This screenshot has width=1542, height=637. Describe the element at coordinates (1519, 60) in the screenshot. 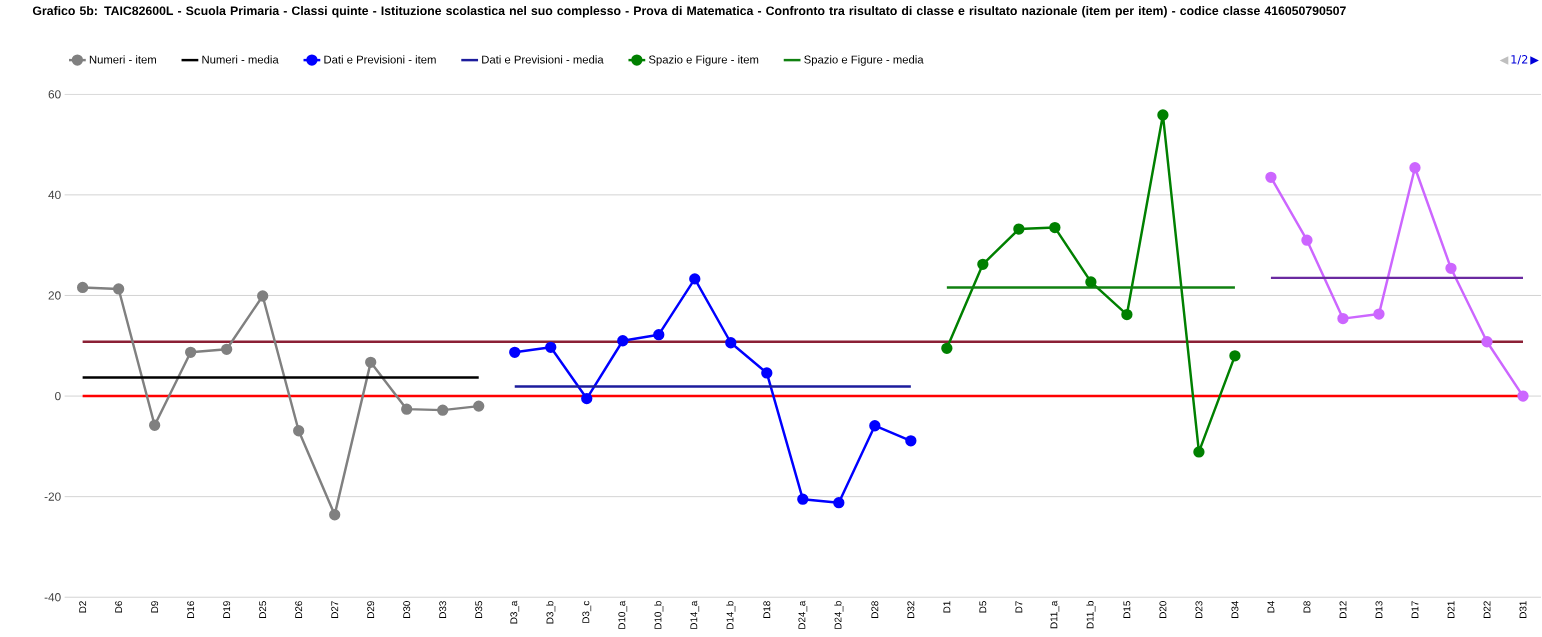

I see `text: 1/2` at that location.